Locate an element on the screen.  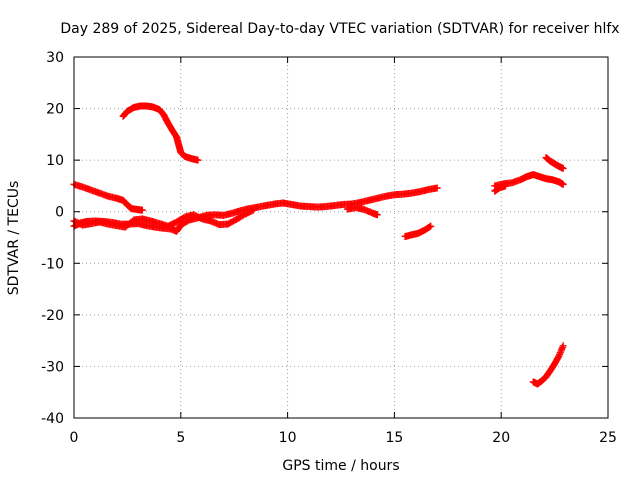
x-axis-label: GPS time / hours is located at coordinates (340, 466).